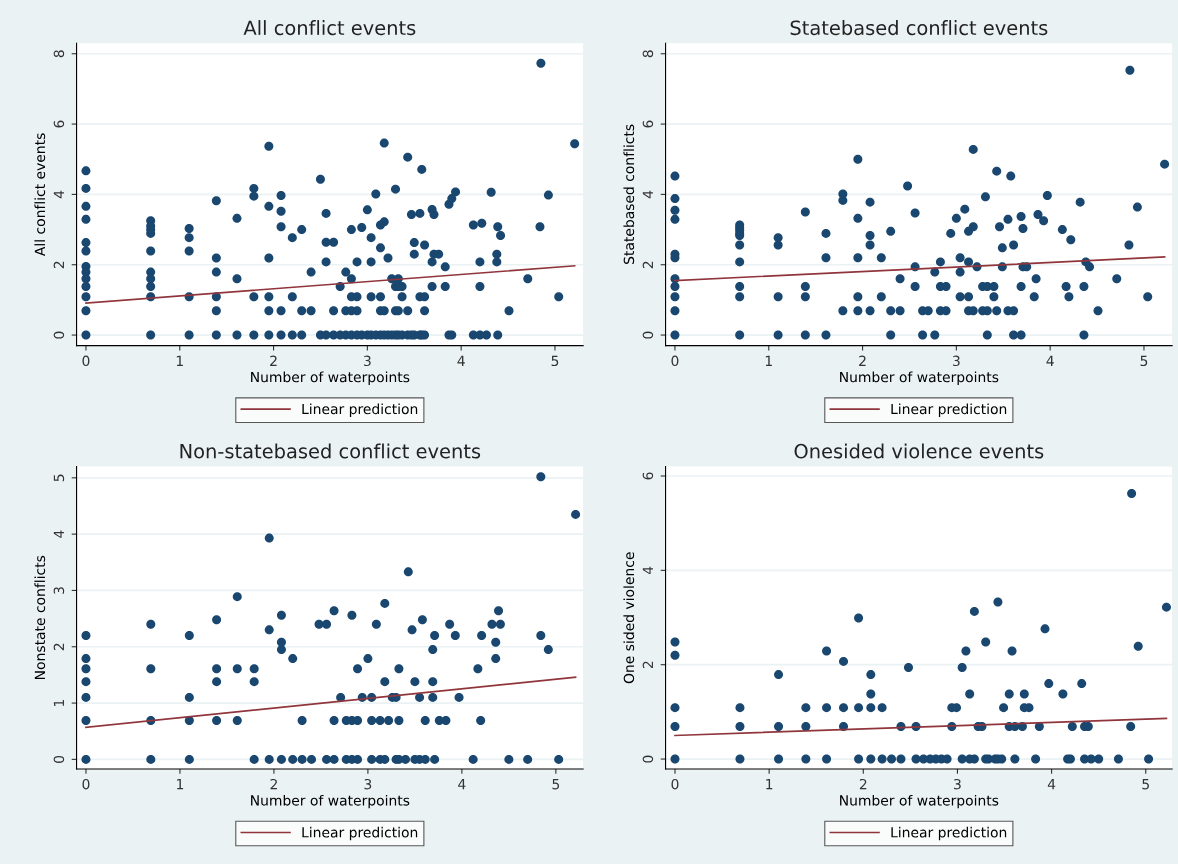  What do you see at coordinates (629, 194) in the screenshot?
I see `y-axis-title: Statebased conflicts` at bounding box center [629, 194].